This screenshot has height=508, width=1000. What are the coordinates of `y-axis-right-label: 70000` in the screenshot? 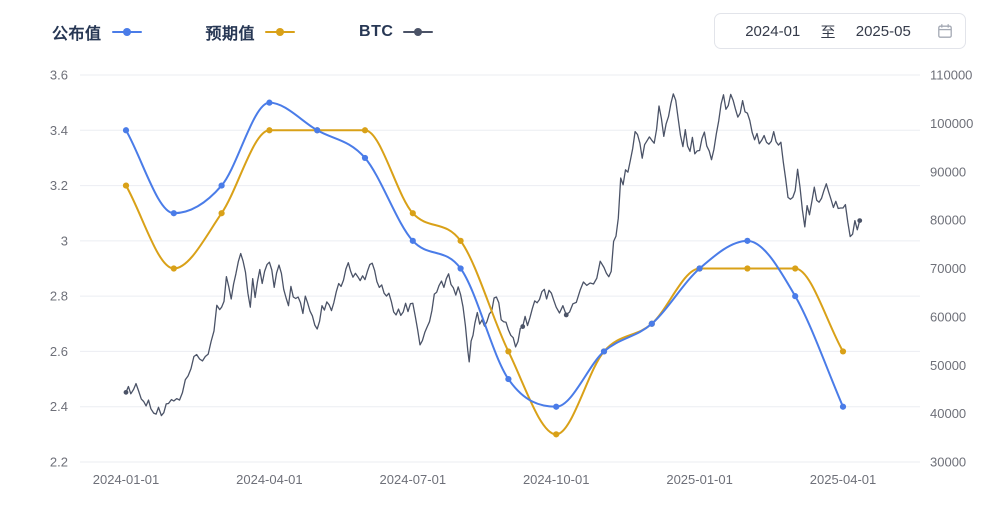 It's located at (948, 268).